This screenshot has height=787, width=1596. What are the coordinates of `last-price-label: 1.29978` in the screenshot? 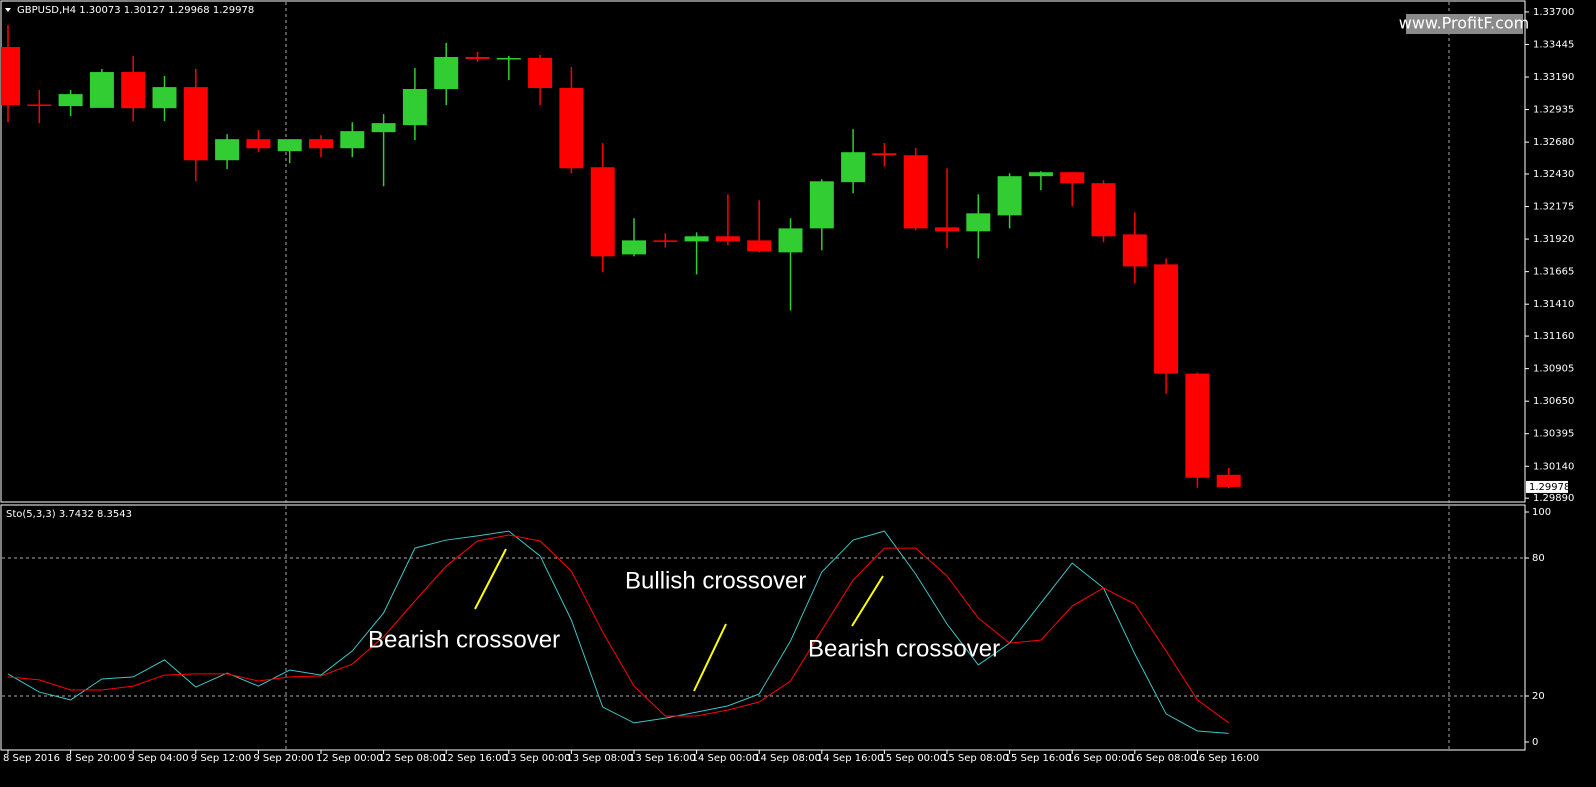 It's located at (1549, 487).